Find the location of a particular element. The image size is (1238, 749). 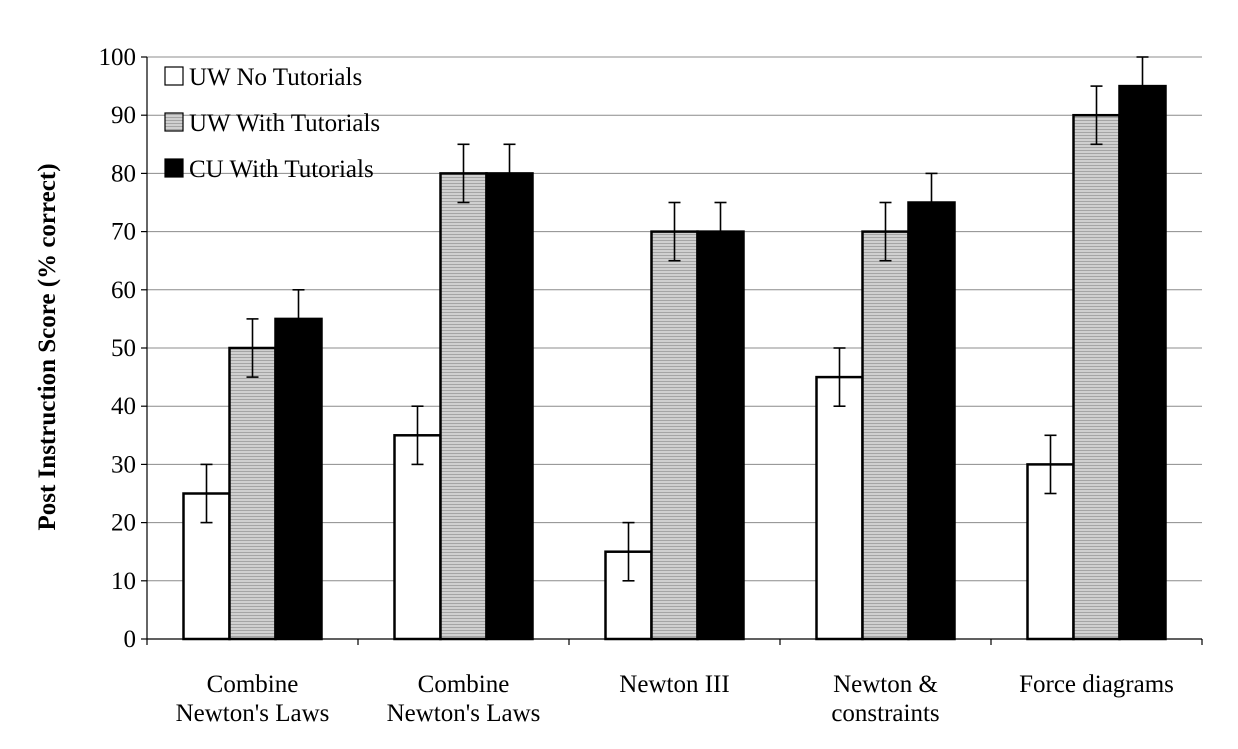

y-tick-label: 20 is located at coordinates (123, 523).